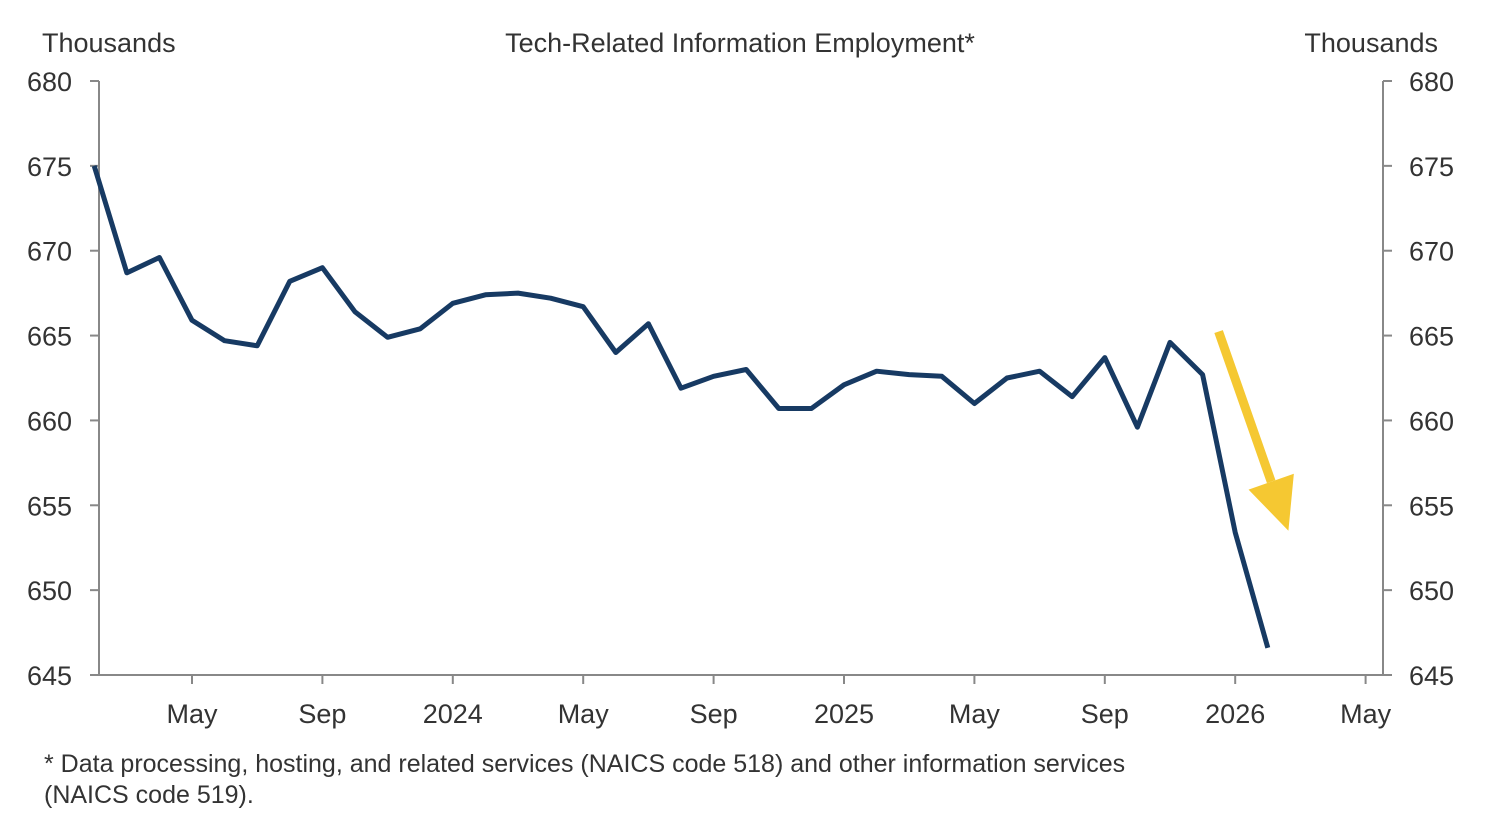 Image resolution: width=1486 pixels, height=815 pixels. What do you see at coordinates (453, 714) in the screenshot?
I see `x-tick-label: 2024` at bounding box center [453, 714].